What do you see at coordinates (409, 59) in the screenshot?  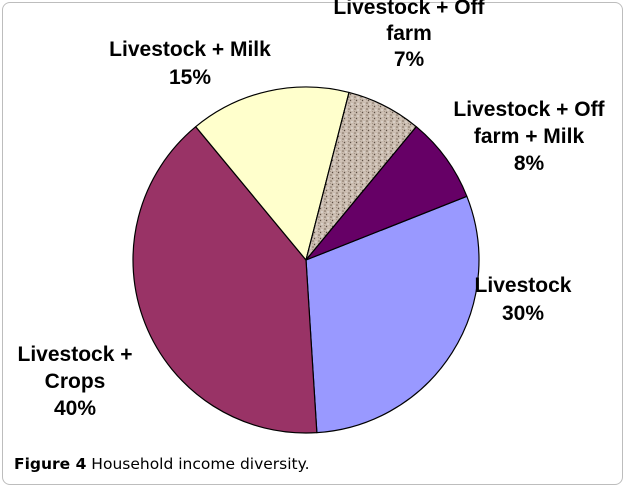 I see `slice-percent-label: 7%` at bounding box center [409, 59].